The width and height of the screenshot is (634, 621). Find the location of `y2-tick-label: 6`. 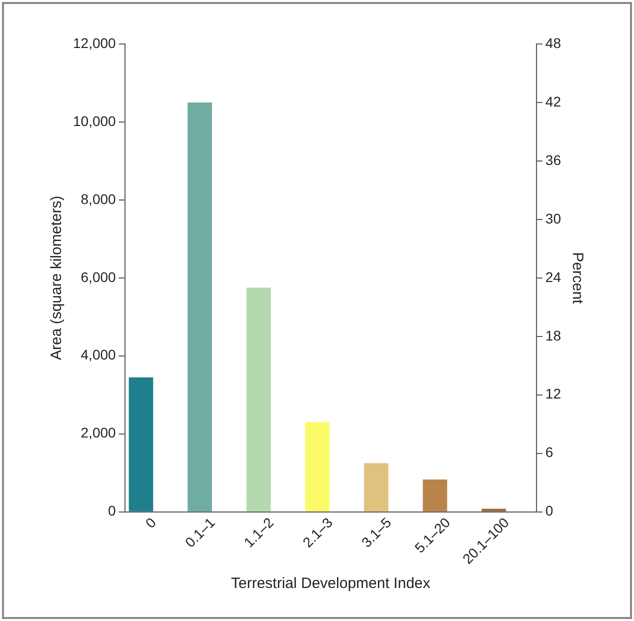

y2-tick-label: 6 is located at coordinates (549, 452).